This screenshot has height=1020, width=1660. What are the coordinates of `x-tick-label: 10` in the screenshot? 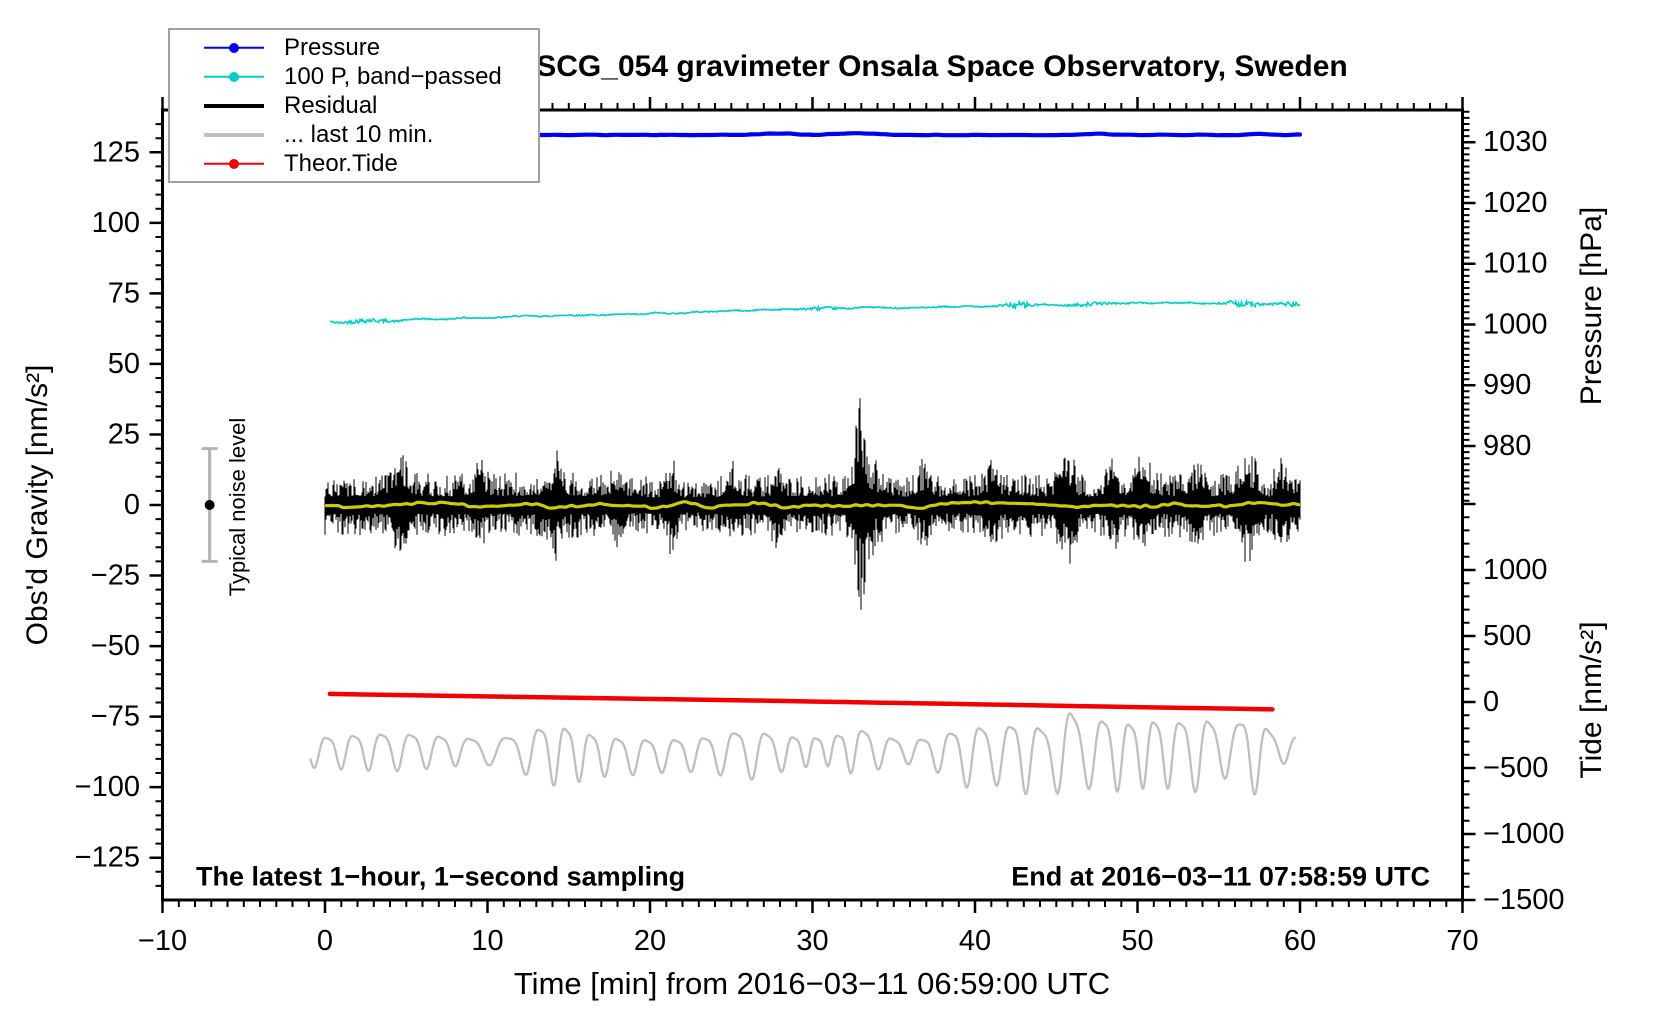 It's located at (487, 941).